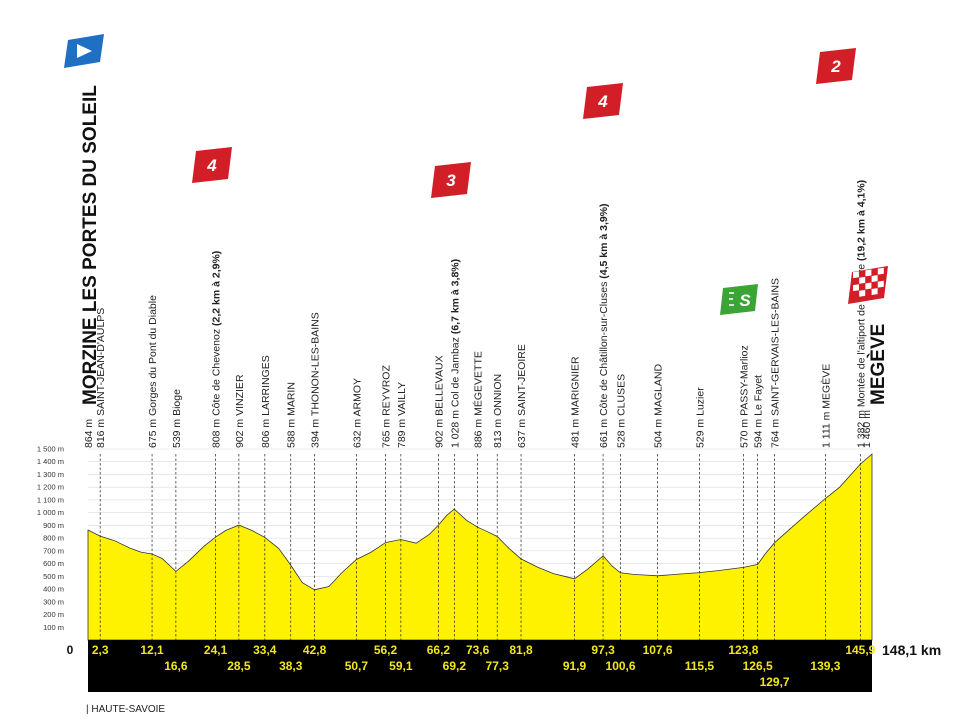 The height and width of the screenshot is (728, 980). I want to click on waypoint-label: 632 m ARMOY, so click(357, 413).